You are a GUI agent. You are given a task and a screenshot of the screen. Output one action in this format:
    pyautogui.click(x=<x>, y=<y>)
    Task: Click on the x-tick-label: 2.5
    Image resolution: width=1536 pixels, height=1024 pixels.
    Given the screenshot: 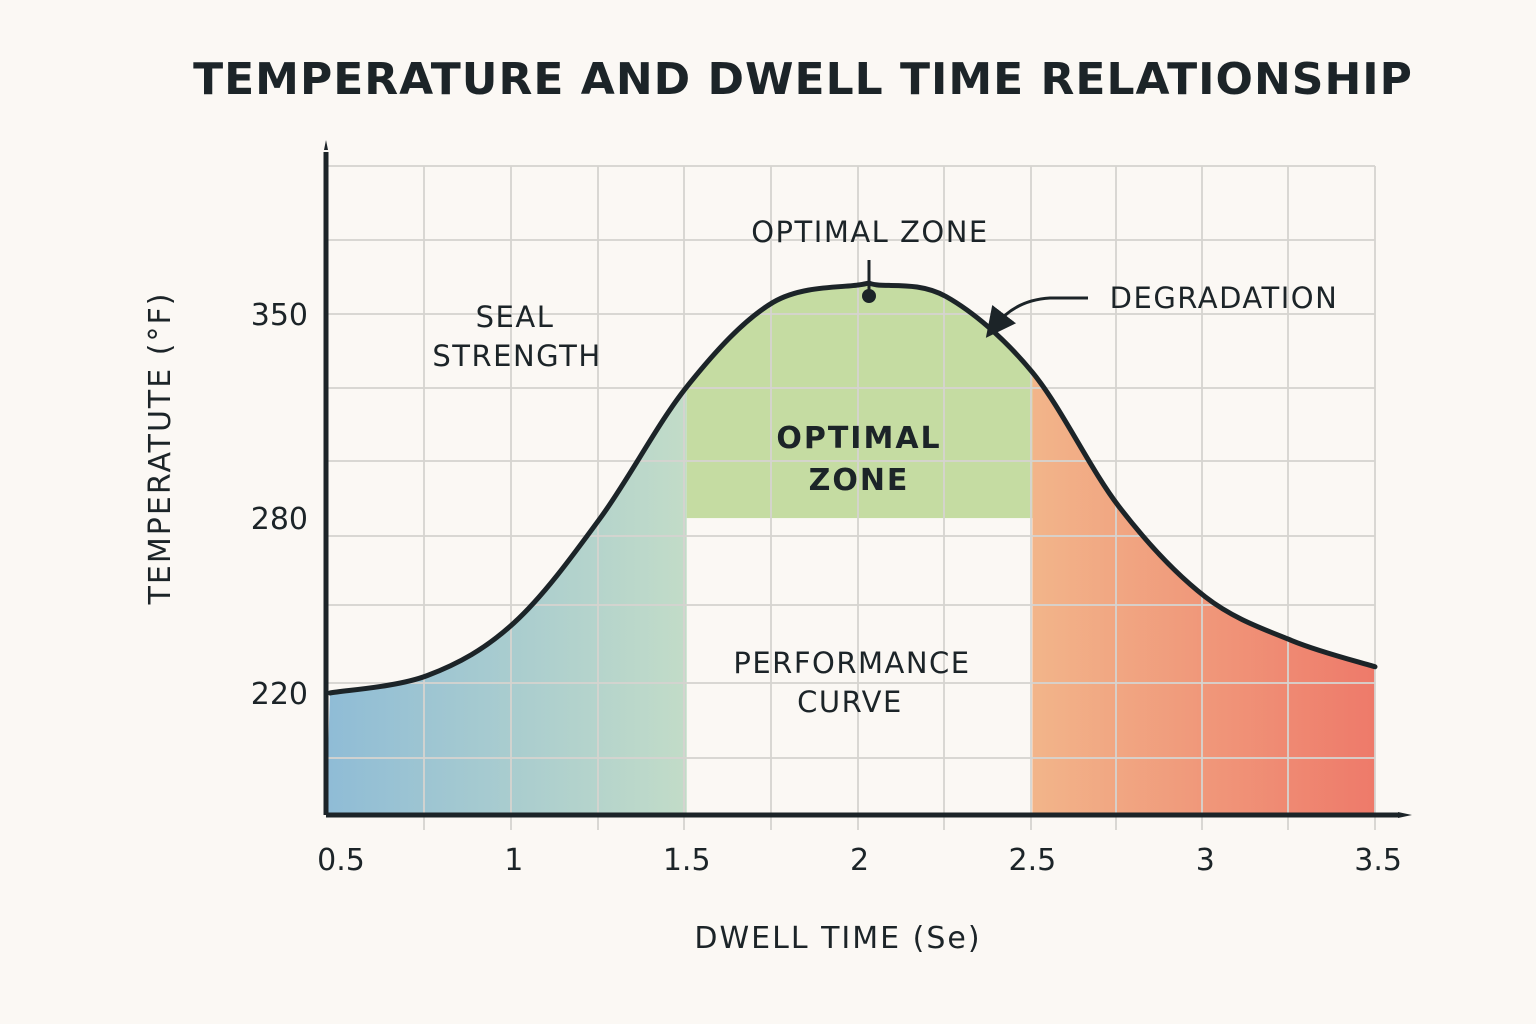 What is the action you would take?
    pyautogui.click(x=1033, y=860)
    